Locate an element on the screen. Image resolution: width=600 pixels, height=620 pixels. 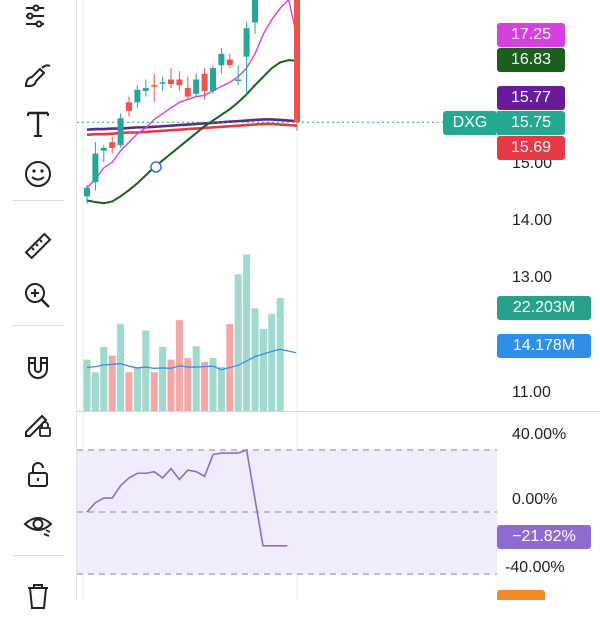
volume-ma-badge: 14.178M is located at coordinates (544, 346).